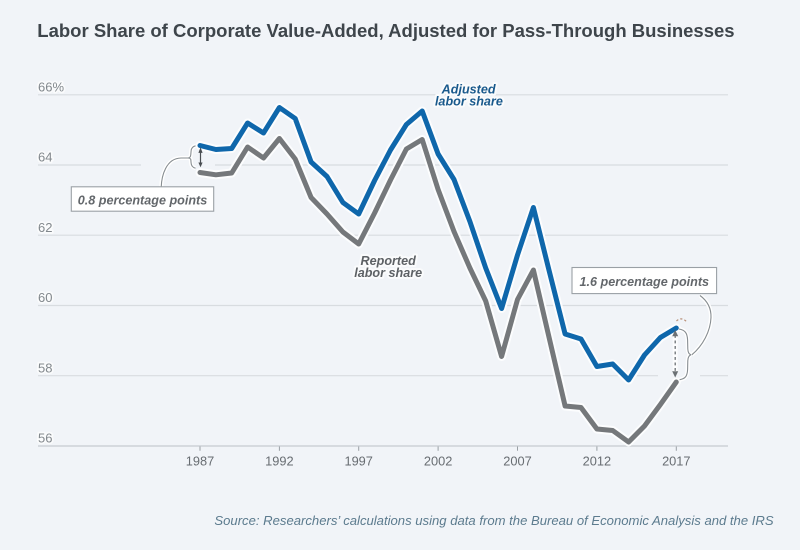 The width and height of the screenshot is (800, 550). Describe the element at coordinates (676, 461) in the screenshot. I see `svg-text: 2017` at that location.